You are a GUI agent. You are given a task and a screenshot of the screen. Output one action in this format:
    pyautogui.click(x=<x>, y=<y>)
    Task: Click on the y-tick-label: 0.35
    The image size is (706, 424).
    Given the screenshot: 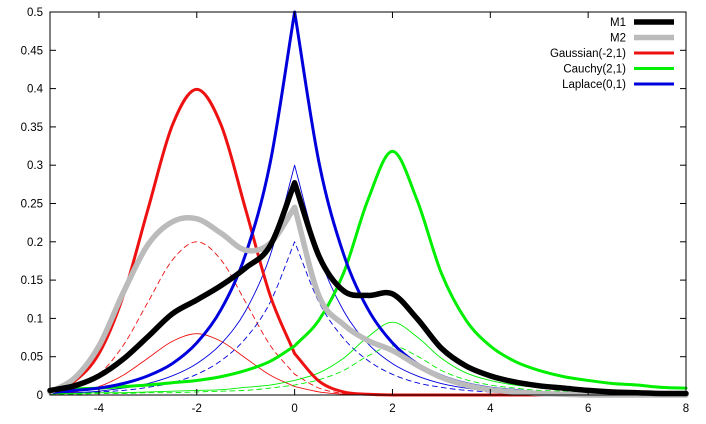 What is the action you would take?
    pyautogui.click(x=32, y=128)
    